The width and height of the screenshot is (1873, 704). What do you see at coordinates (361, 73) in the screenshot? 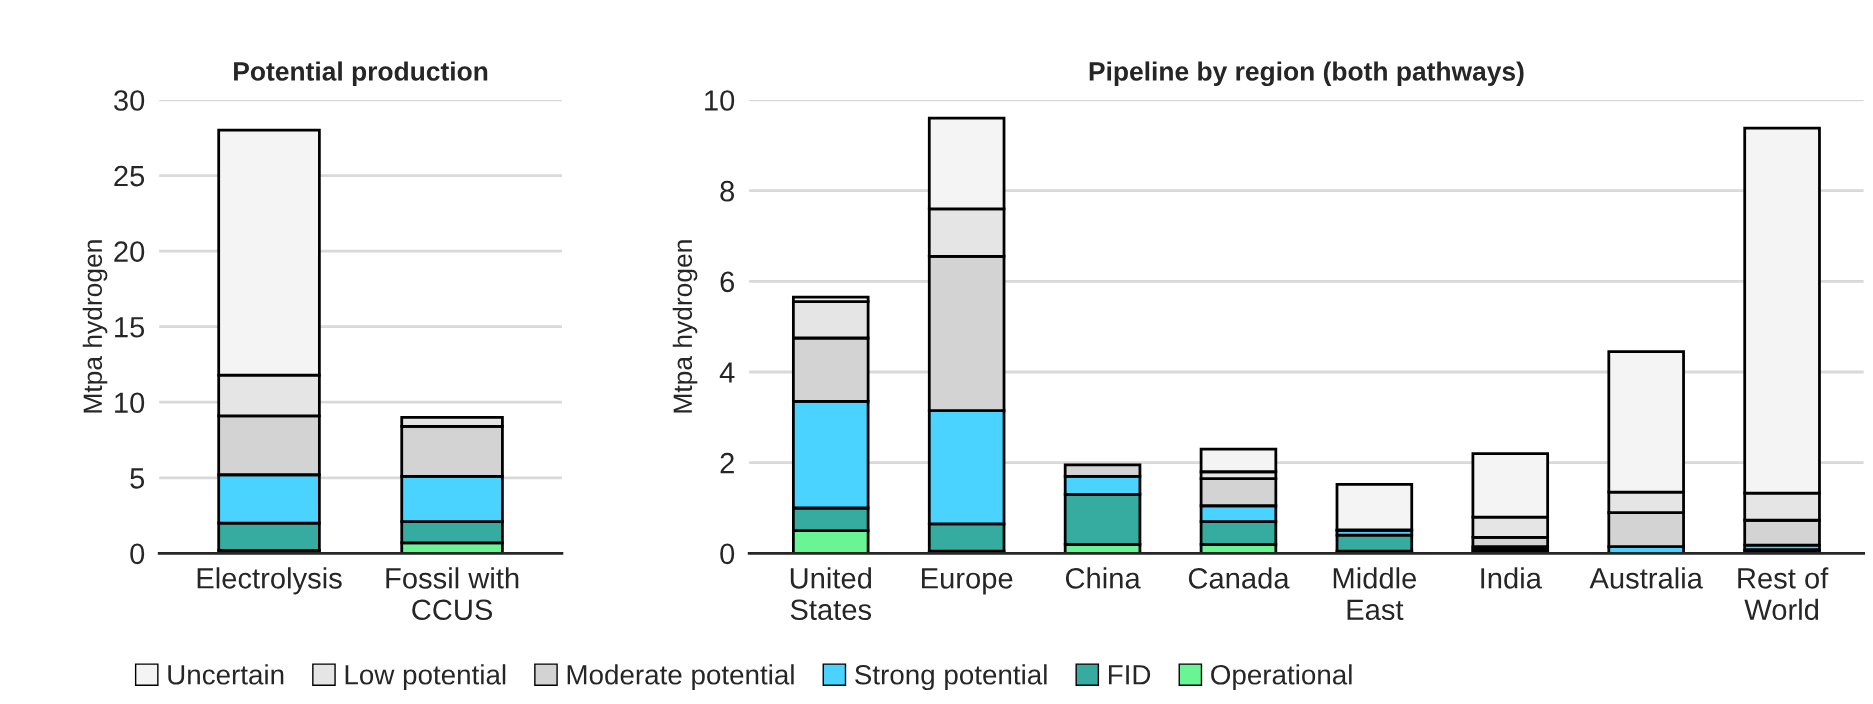
I see `chart-title: Potential production` at bounding box center [361, 73].